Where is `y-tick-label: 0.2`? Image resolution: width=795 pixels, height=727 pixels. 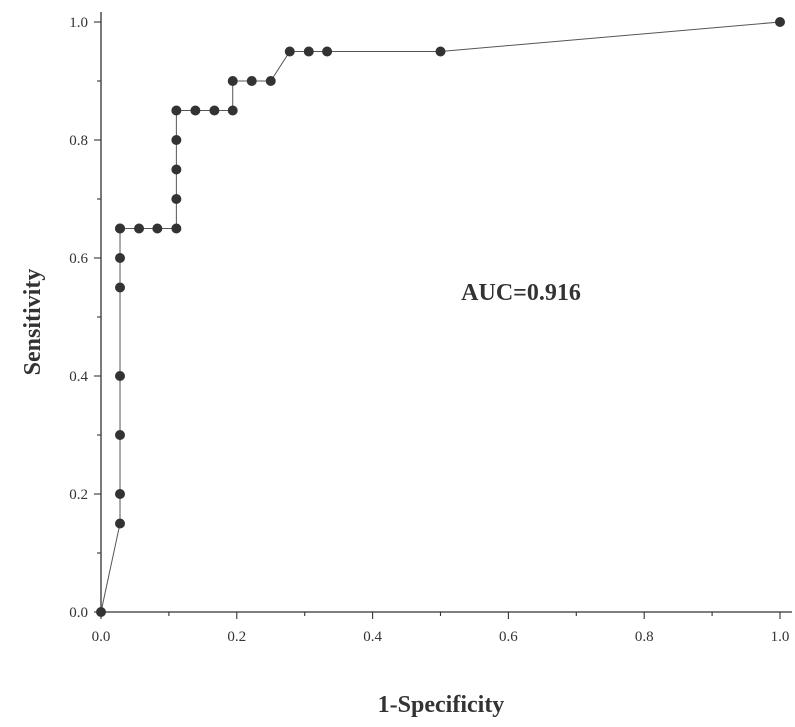 y-tick-label: 0.2 is located at coordinates (78, 495).